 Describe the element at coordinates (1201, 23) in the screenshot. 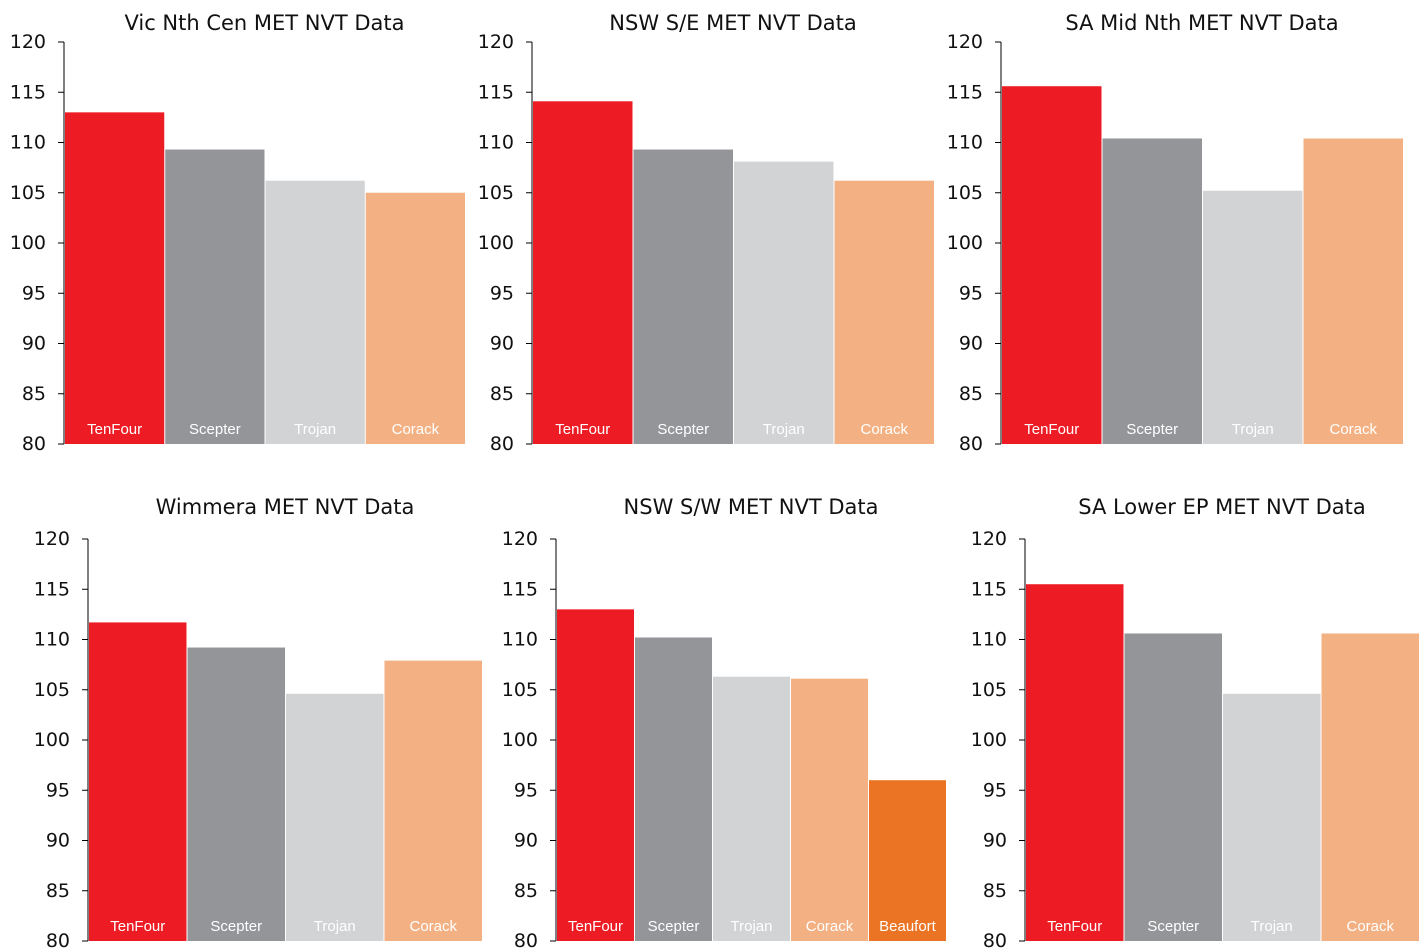

I see `chart-title: SA Mid Nth MET NVT Data` at that location.